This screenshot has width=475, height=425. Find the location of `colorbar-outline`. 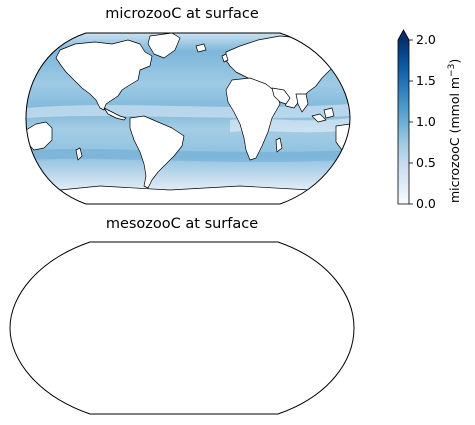

colorbar-outline is located at coordinates (403, 117).